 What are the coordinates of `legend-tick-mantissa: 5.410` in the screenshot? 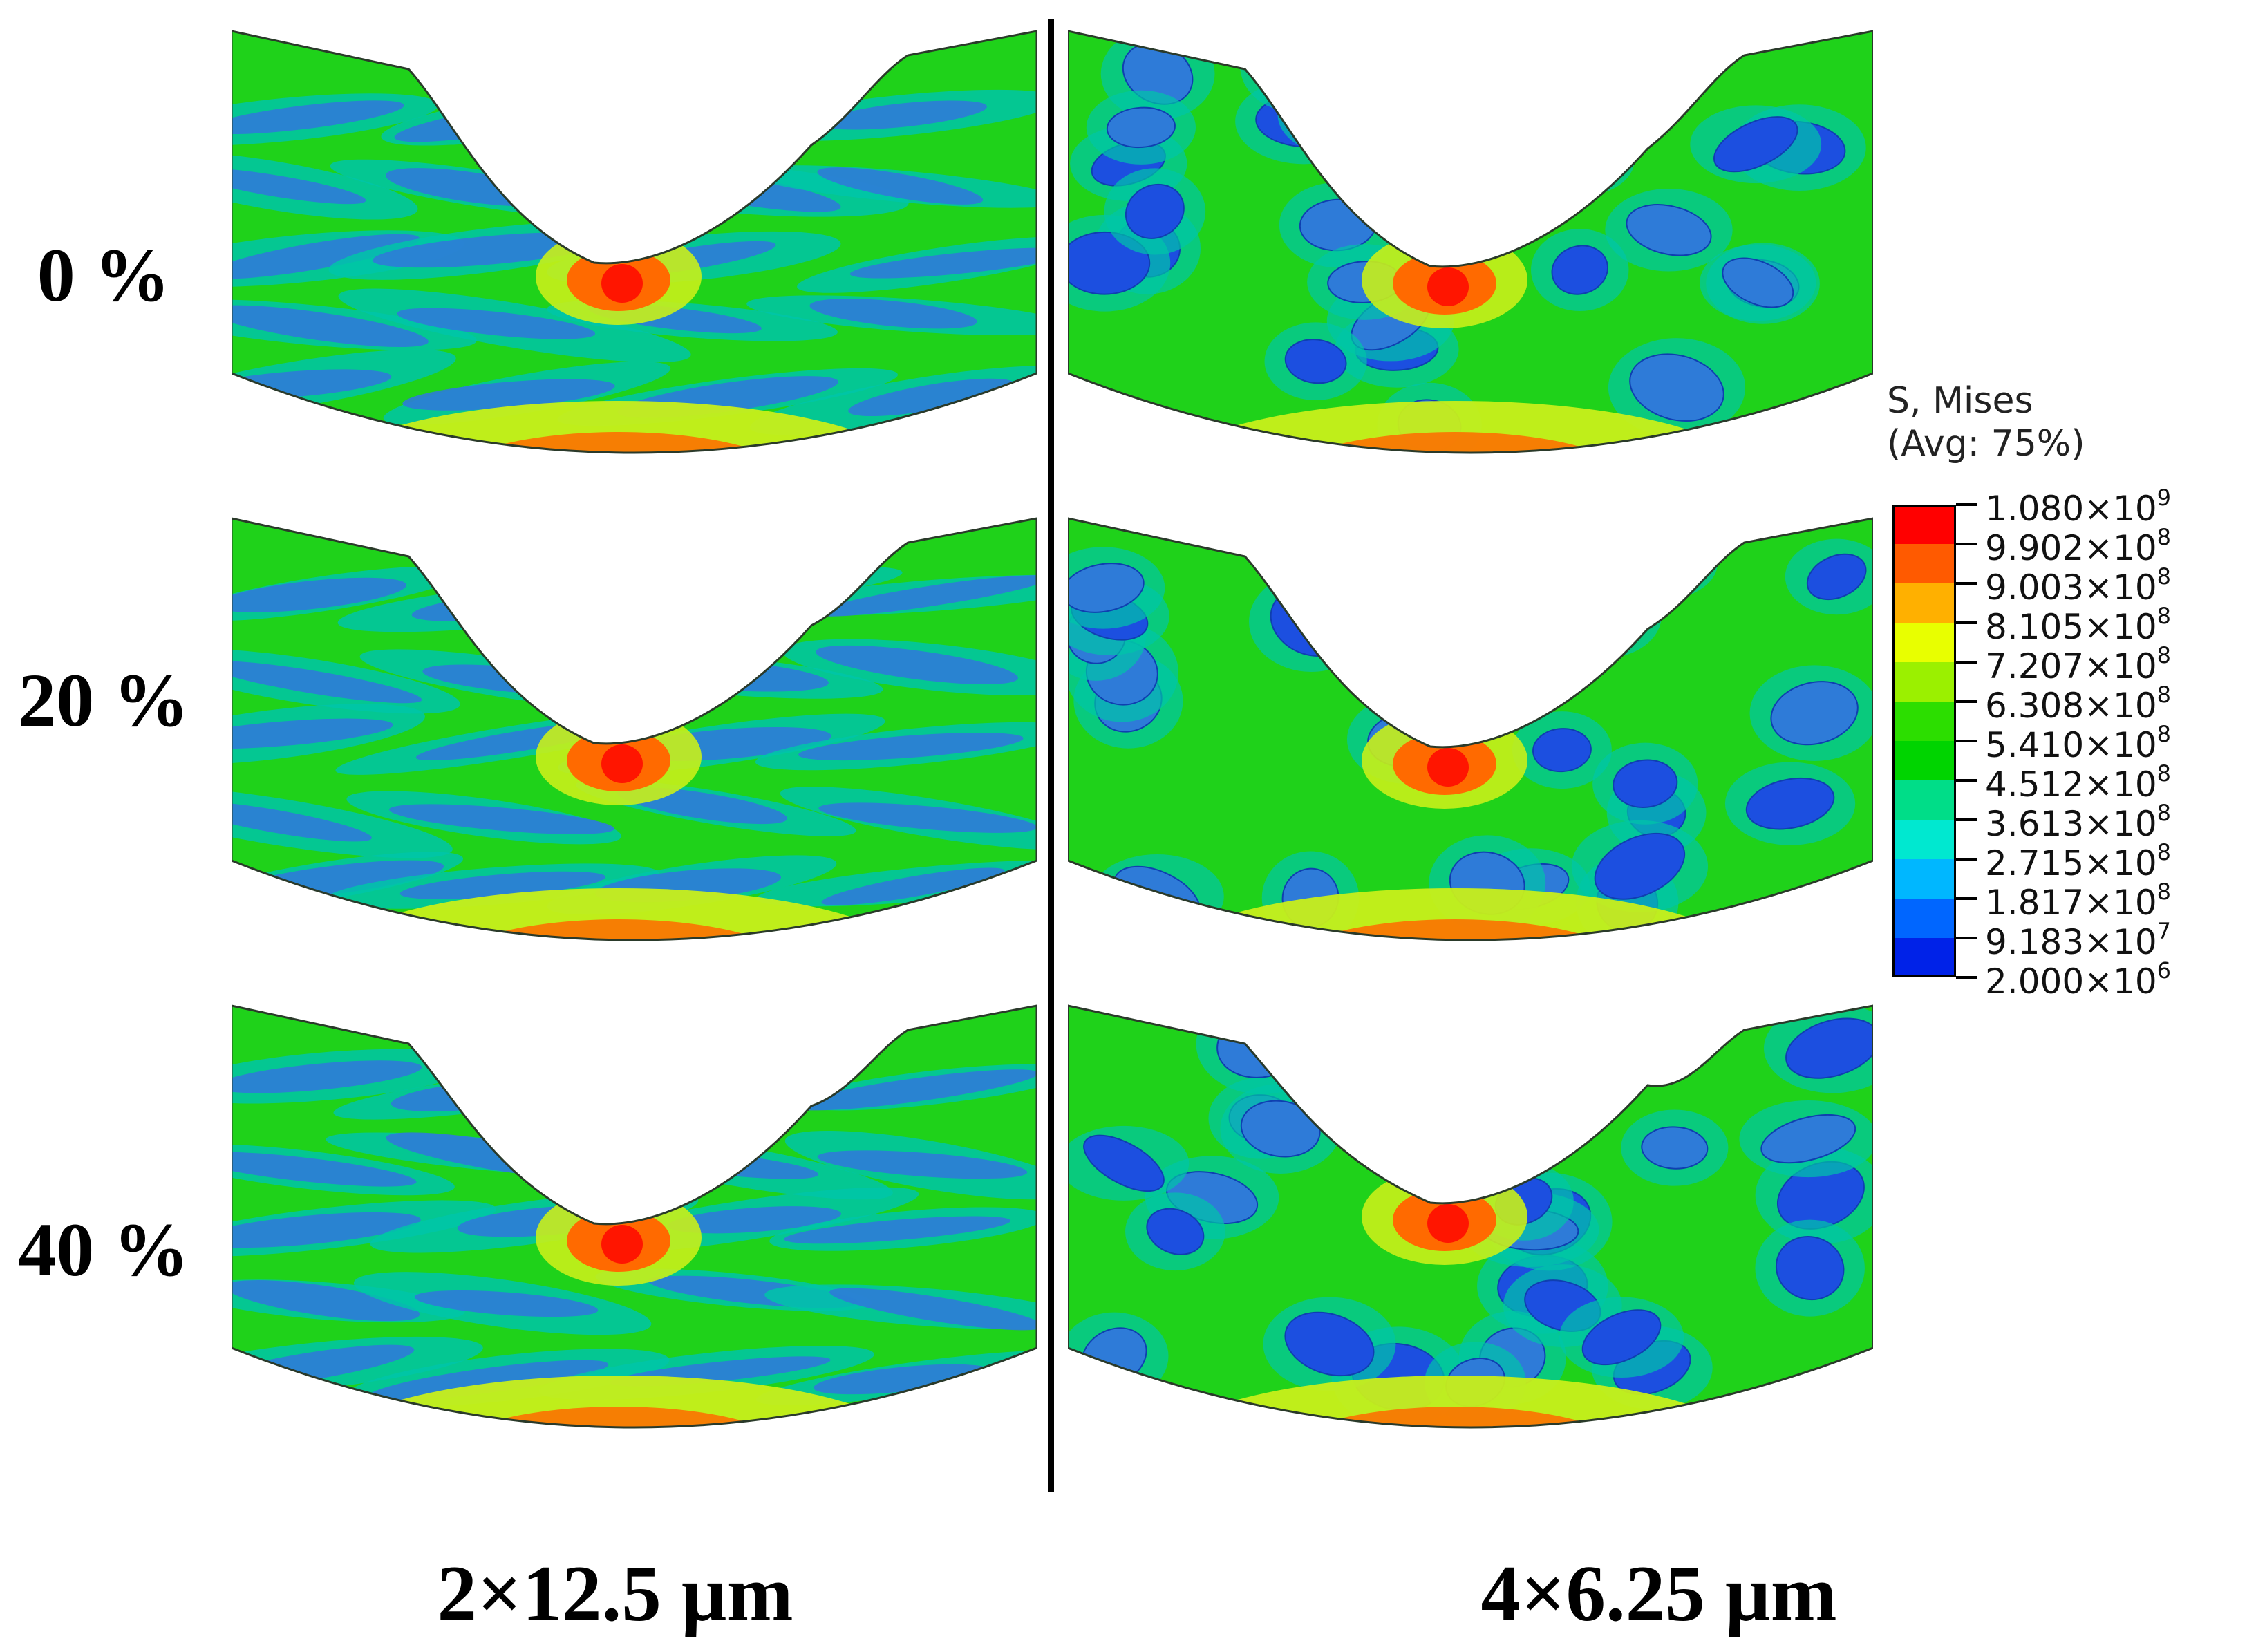 It's located at (2035, 745).